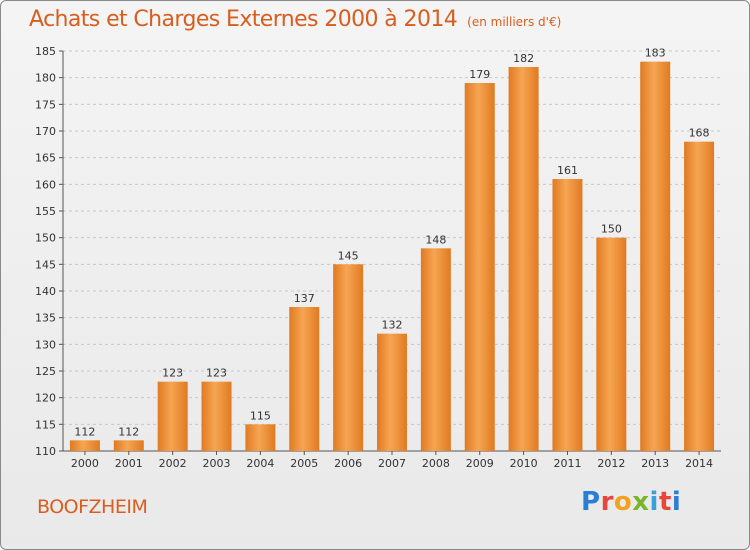 The height and width of the screenshot is (550, 750). Describe the element at coordinates (45, 264) in the screenshot. I see `y-tick-label: 145` at that location.